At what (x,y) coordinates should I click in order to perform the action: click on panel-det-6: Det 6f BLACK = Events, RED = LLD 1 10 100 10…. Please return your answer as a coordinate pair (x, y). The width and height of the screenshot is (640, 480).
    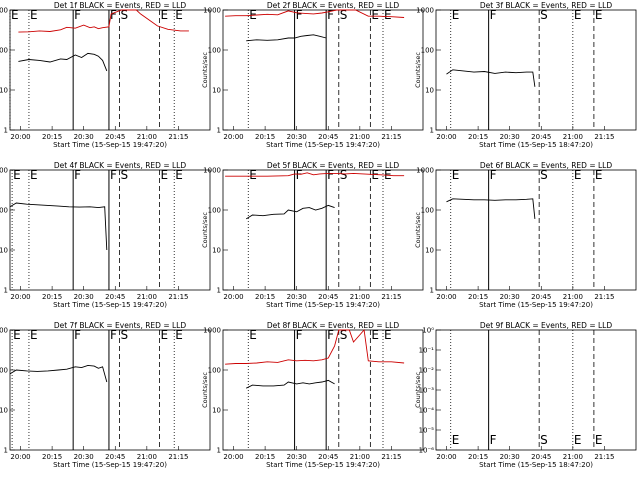
    Looking at the image, I should click on (525, 235).